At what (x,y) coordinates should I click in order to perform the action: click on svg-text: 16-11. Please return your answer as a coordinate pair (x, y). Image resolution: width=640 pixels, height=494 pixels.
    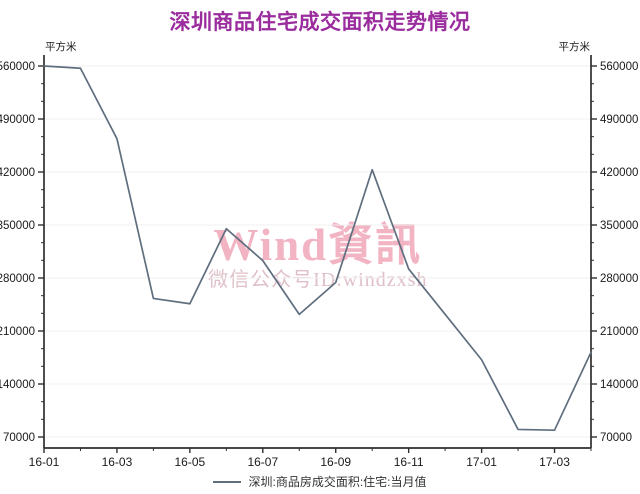
    Looking at the image, I should click on (409, 462).